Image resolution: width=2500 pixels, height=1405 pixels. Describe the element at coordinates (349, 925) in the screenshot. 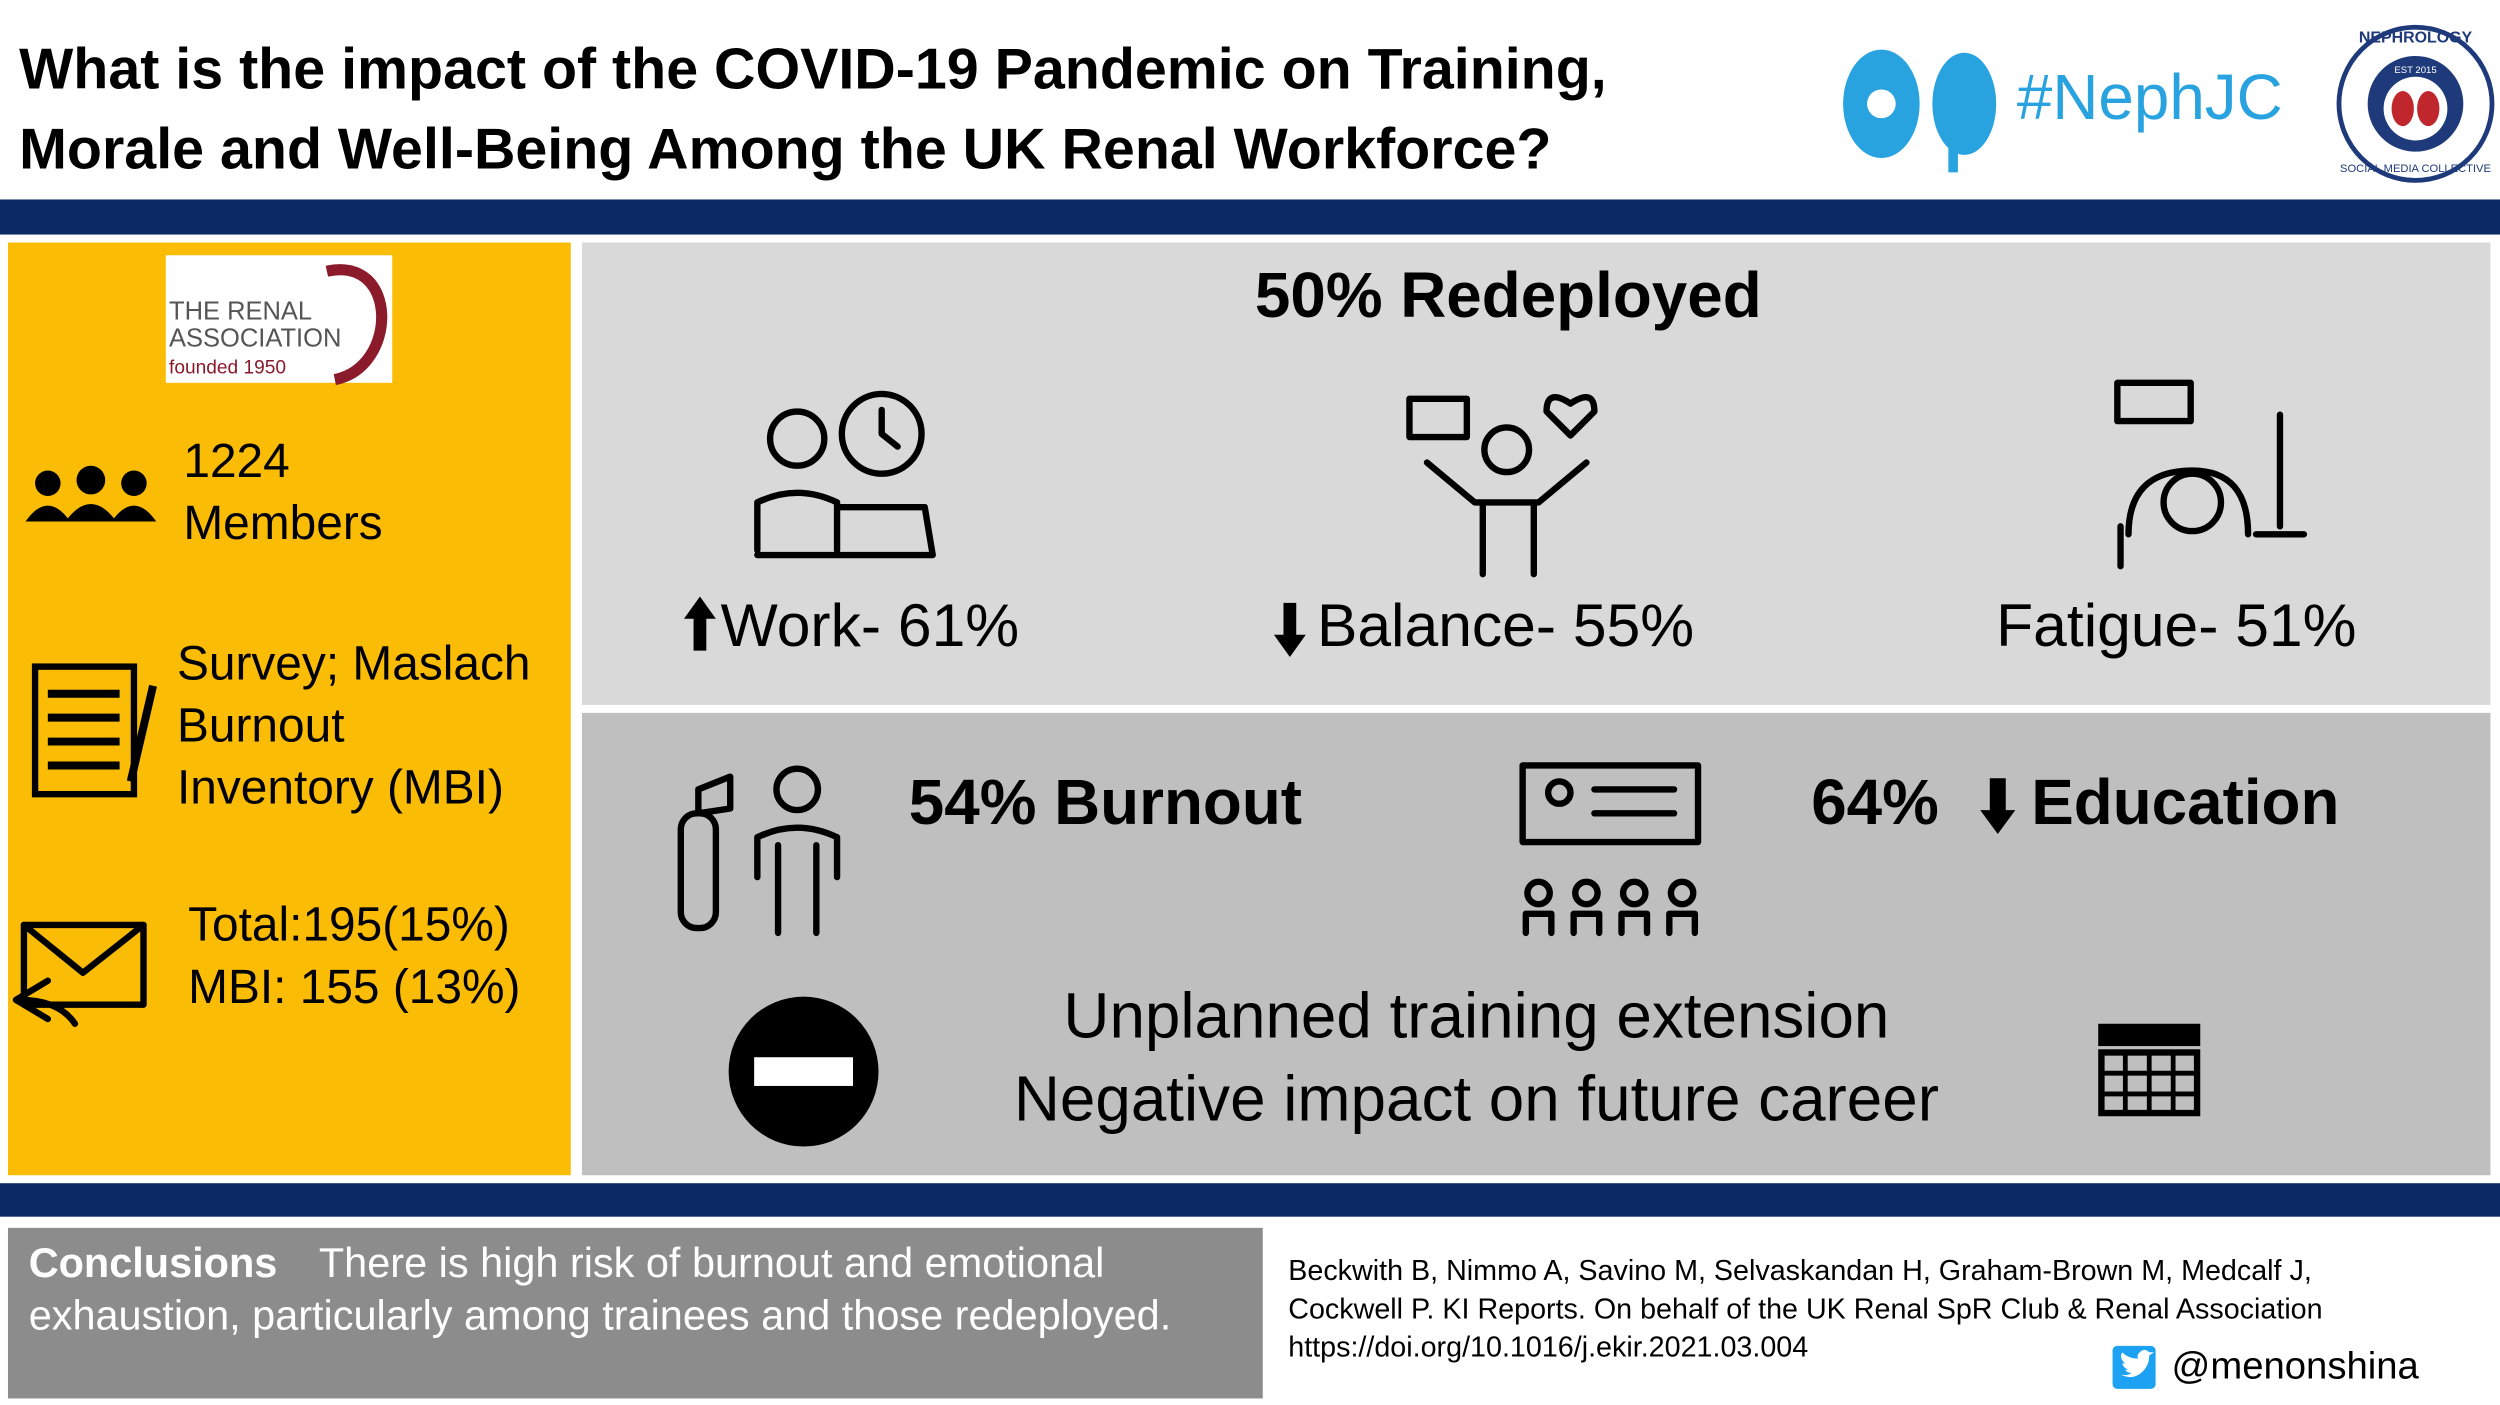

I see `responses-text: Total:195(15%)` at that location.